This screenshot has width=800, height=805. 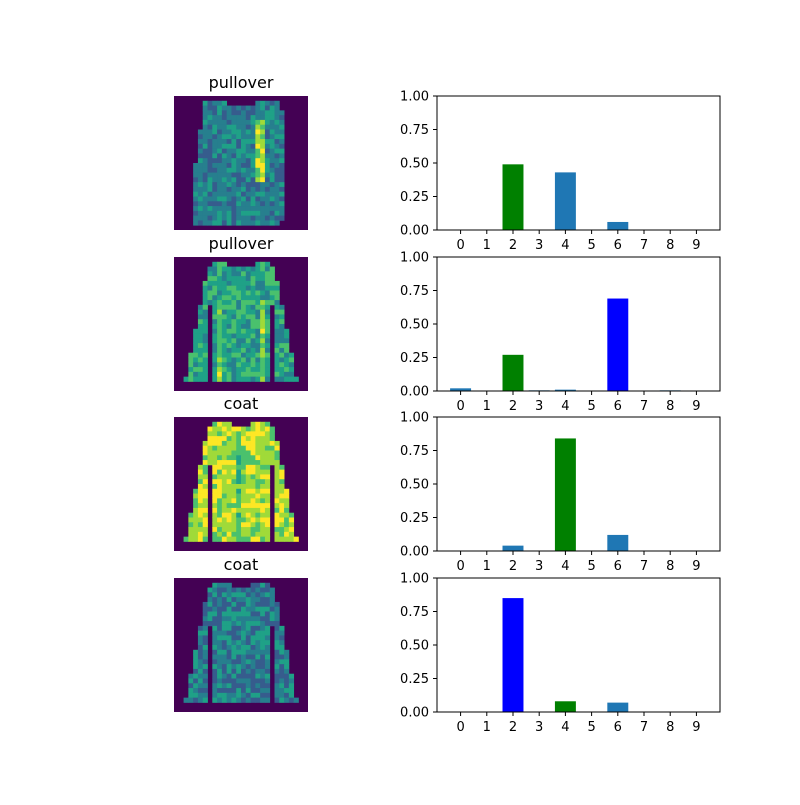 I want to click on probability-bar-chart-2: 0.00 0.25 0.50 0.75 1.00 0 1 2 3 4 5 6 7 8 9, so click(x=560, y=492).